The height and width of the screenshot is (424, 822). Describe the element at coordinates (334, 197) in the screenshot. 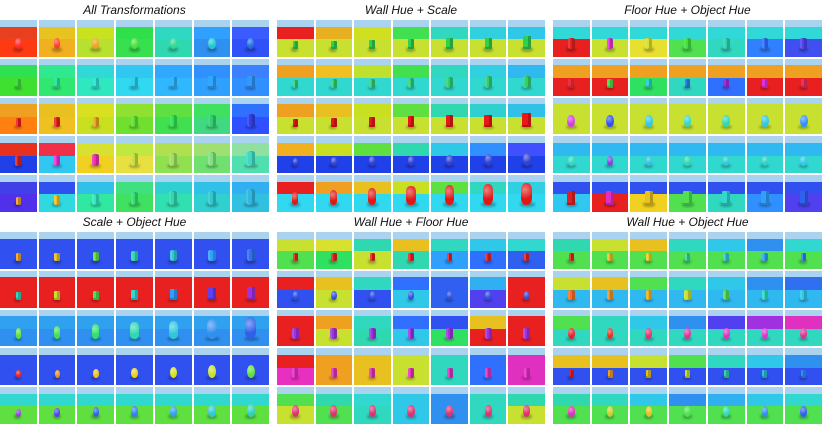

I see `object-capsule` at that location.